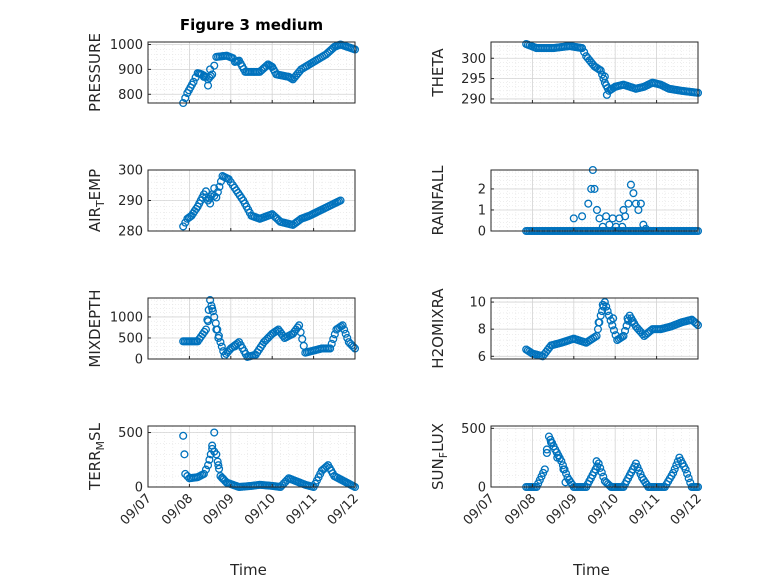 This screenshot has height=583, width=778. What do you see at coordinates (95, 328) in the screenshot?
I see `y-axis-label: MIXDEPTH` at bounding box center [95, 328].